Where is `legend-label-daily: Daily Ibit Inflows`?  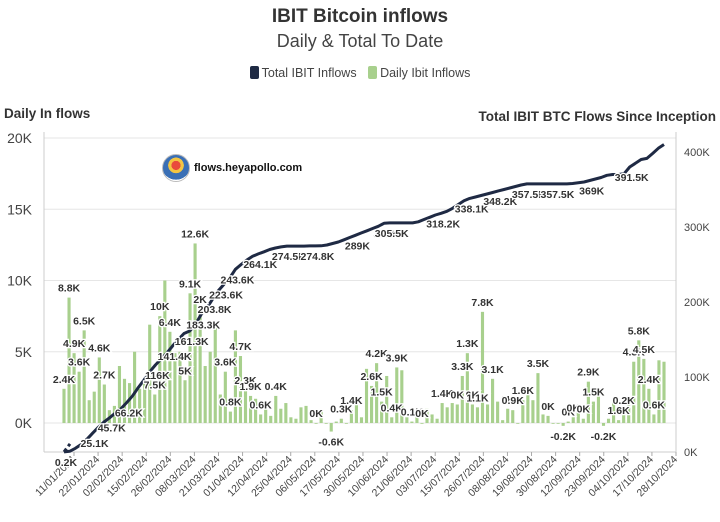 legend-label-daily: Daily Ibit Inflows is located at coordinates (425, 73).